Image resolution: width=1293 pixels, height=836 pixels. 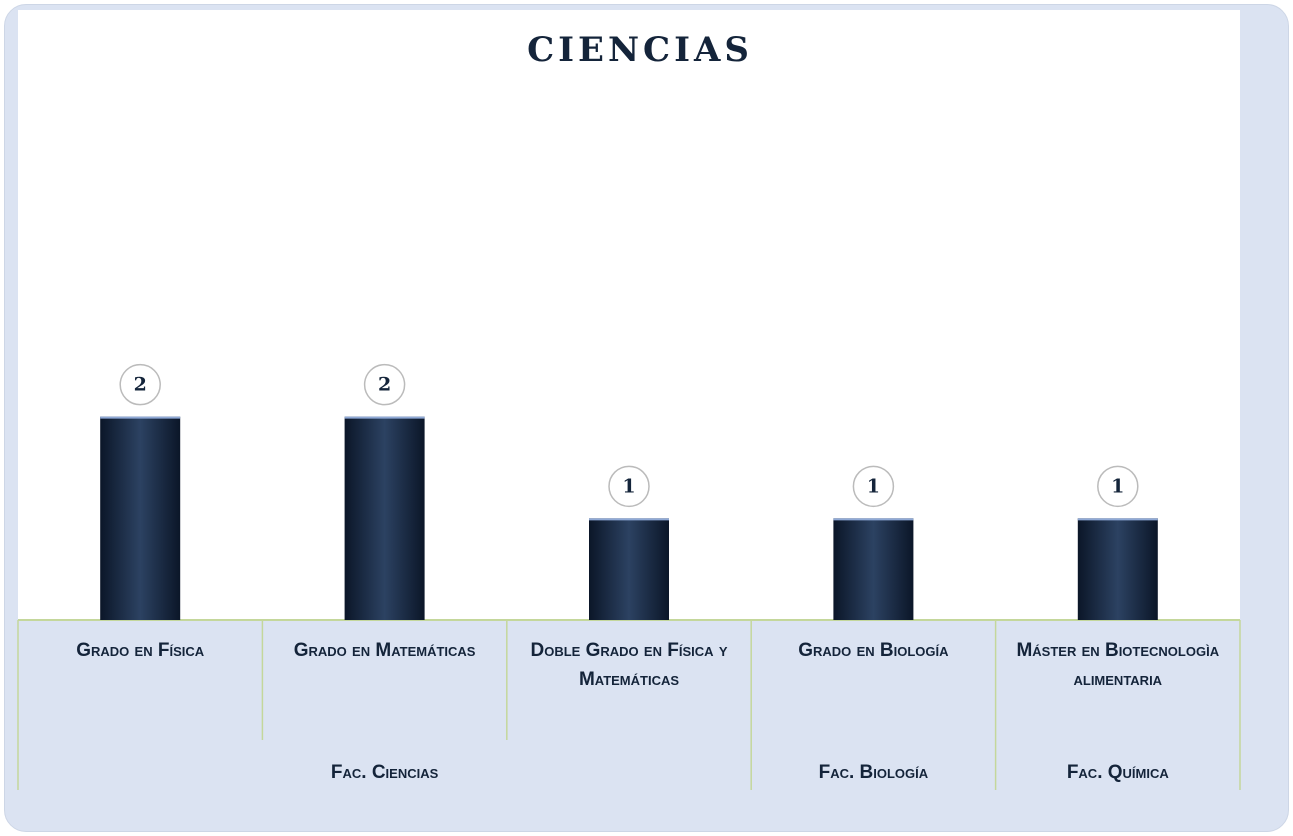 I want to click on group-label: Fac. Química, so click(x=1117, y=772).